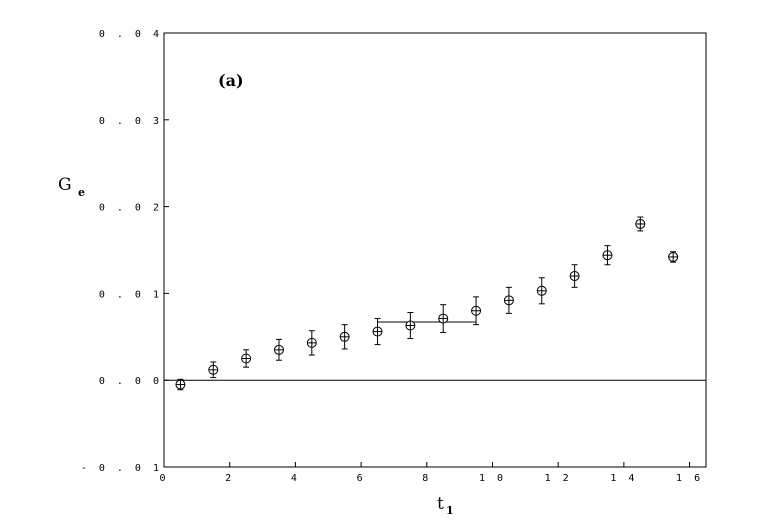  I want to click on x-tick-label: 0, so click(163, 478).